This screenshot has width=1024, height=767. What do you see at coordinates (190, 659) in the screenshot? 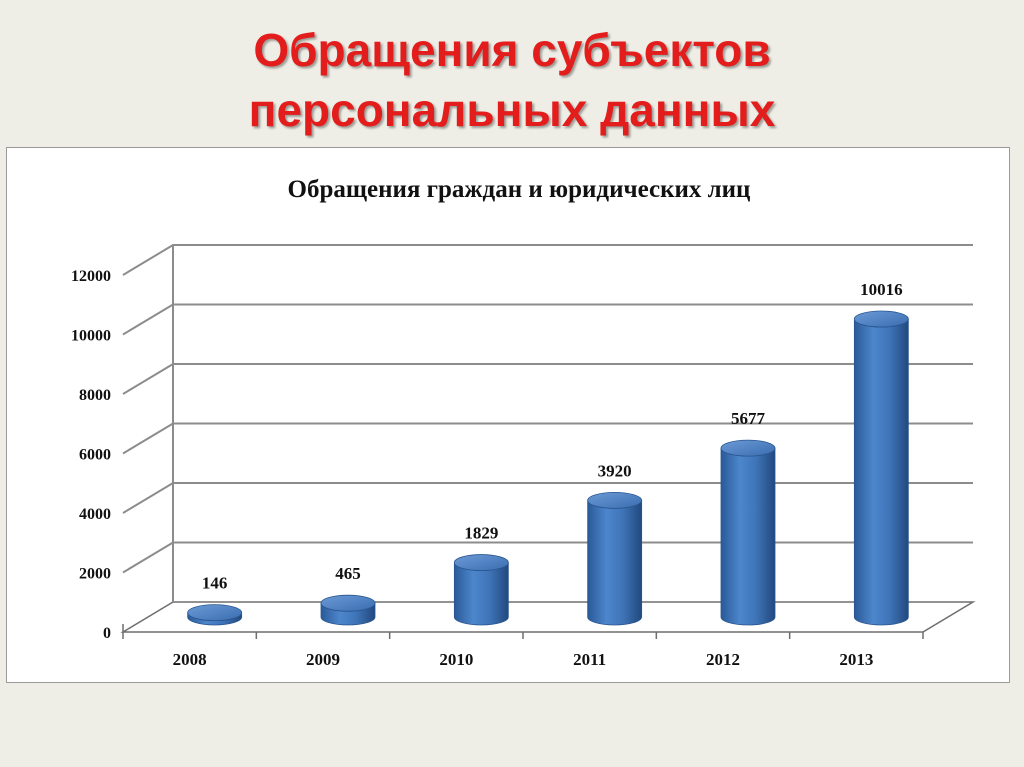
I see `x-tick-label: 2008` at bounding box center [190, 659].